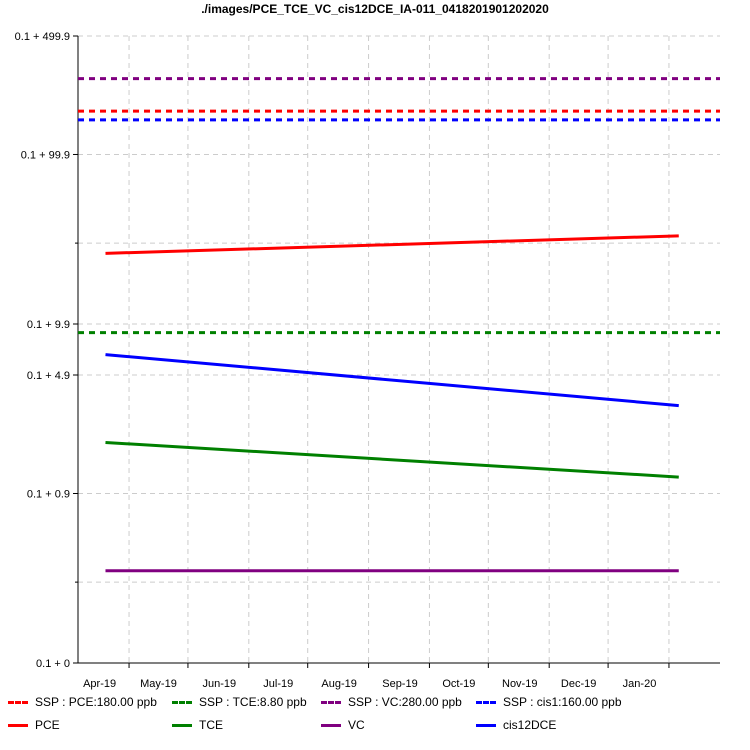 The width and height of the screenshot is (750, 750). What do you see at coordinates (253, 702) in the screenshot?
I see `legend-label: SSP : TCE:8.80 ppb` at bounding box center [253, 702].